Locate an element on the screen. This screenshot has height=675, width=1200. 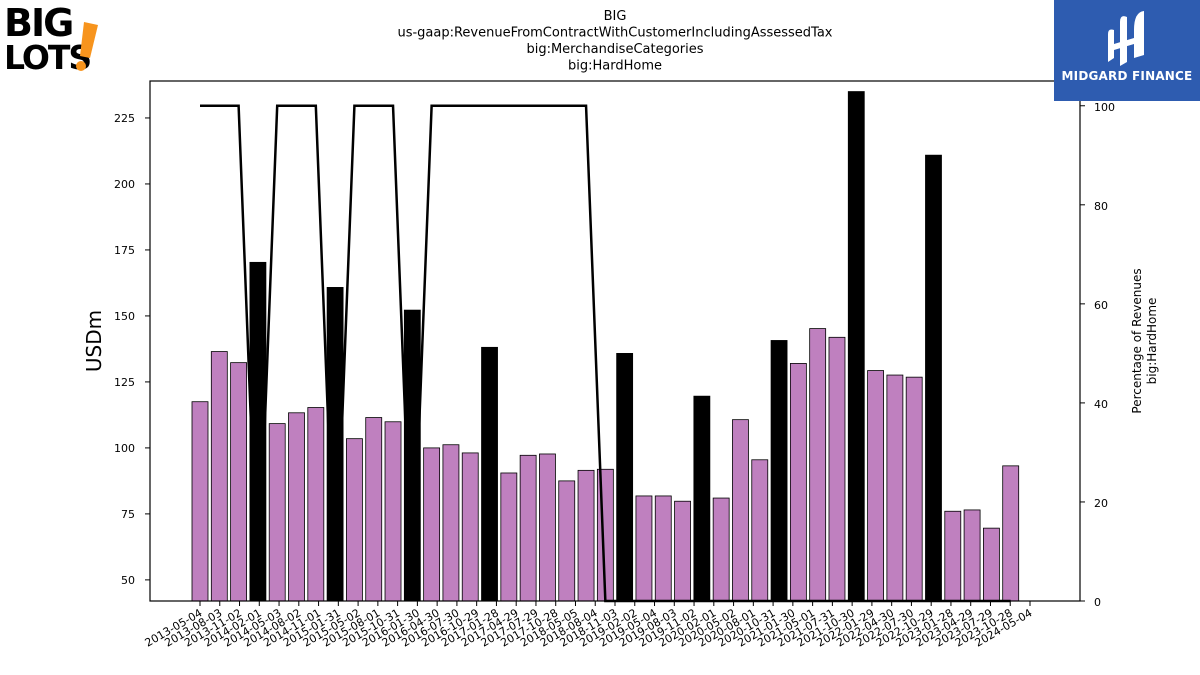
left-tick-label: 50 is located at coordinates (128, 580).